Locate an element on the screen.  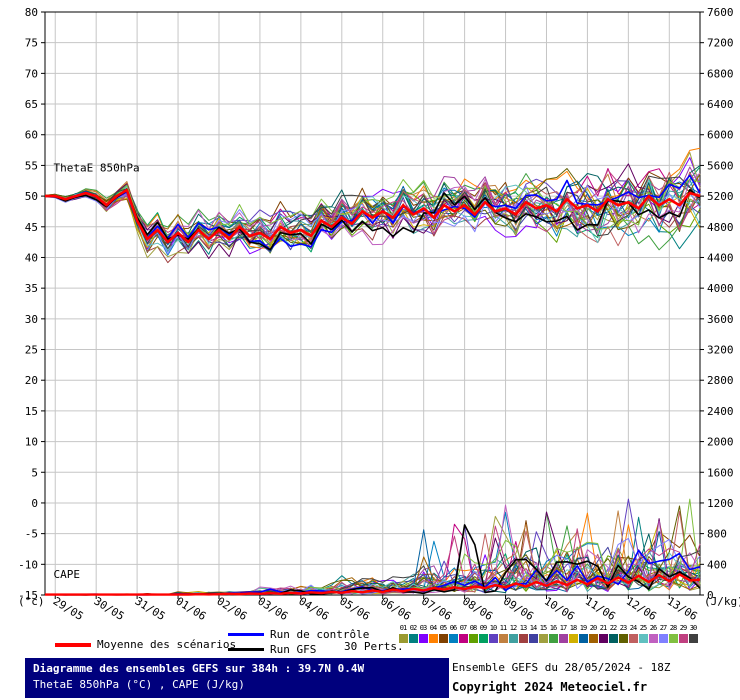
pert-19: 19 is located at coordinates (583, 633).